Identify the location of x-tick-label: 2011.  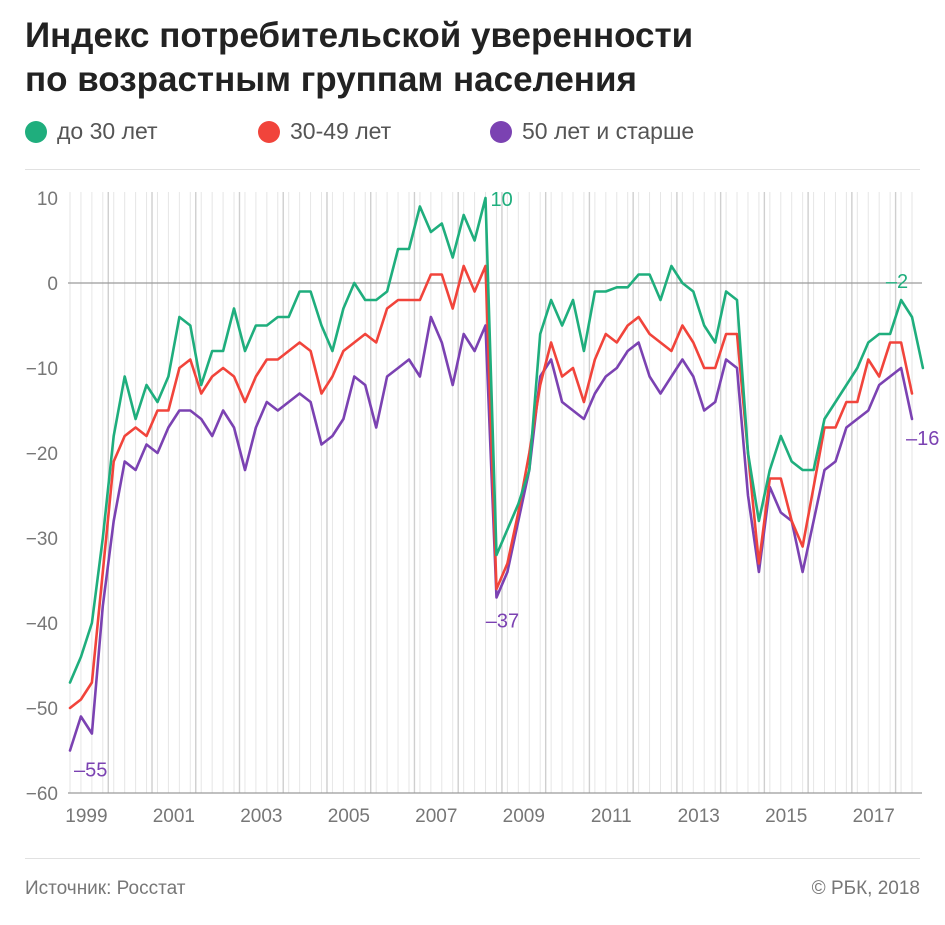
(611, 816).